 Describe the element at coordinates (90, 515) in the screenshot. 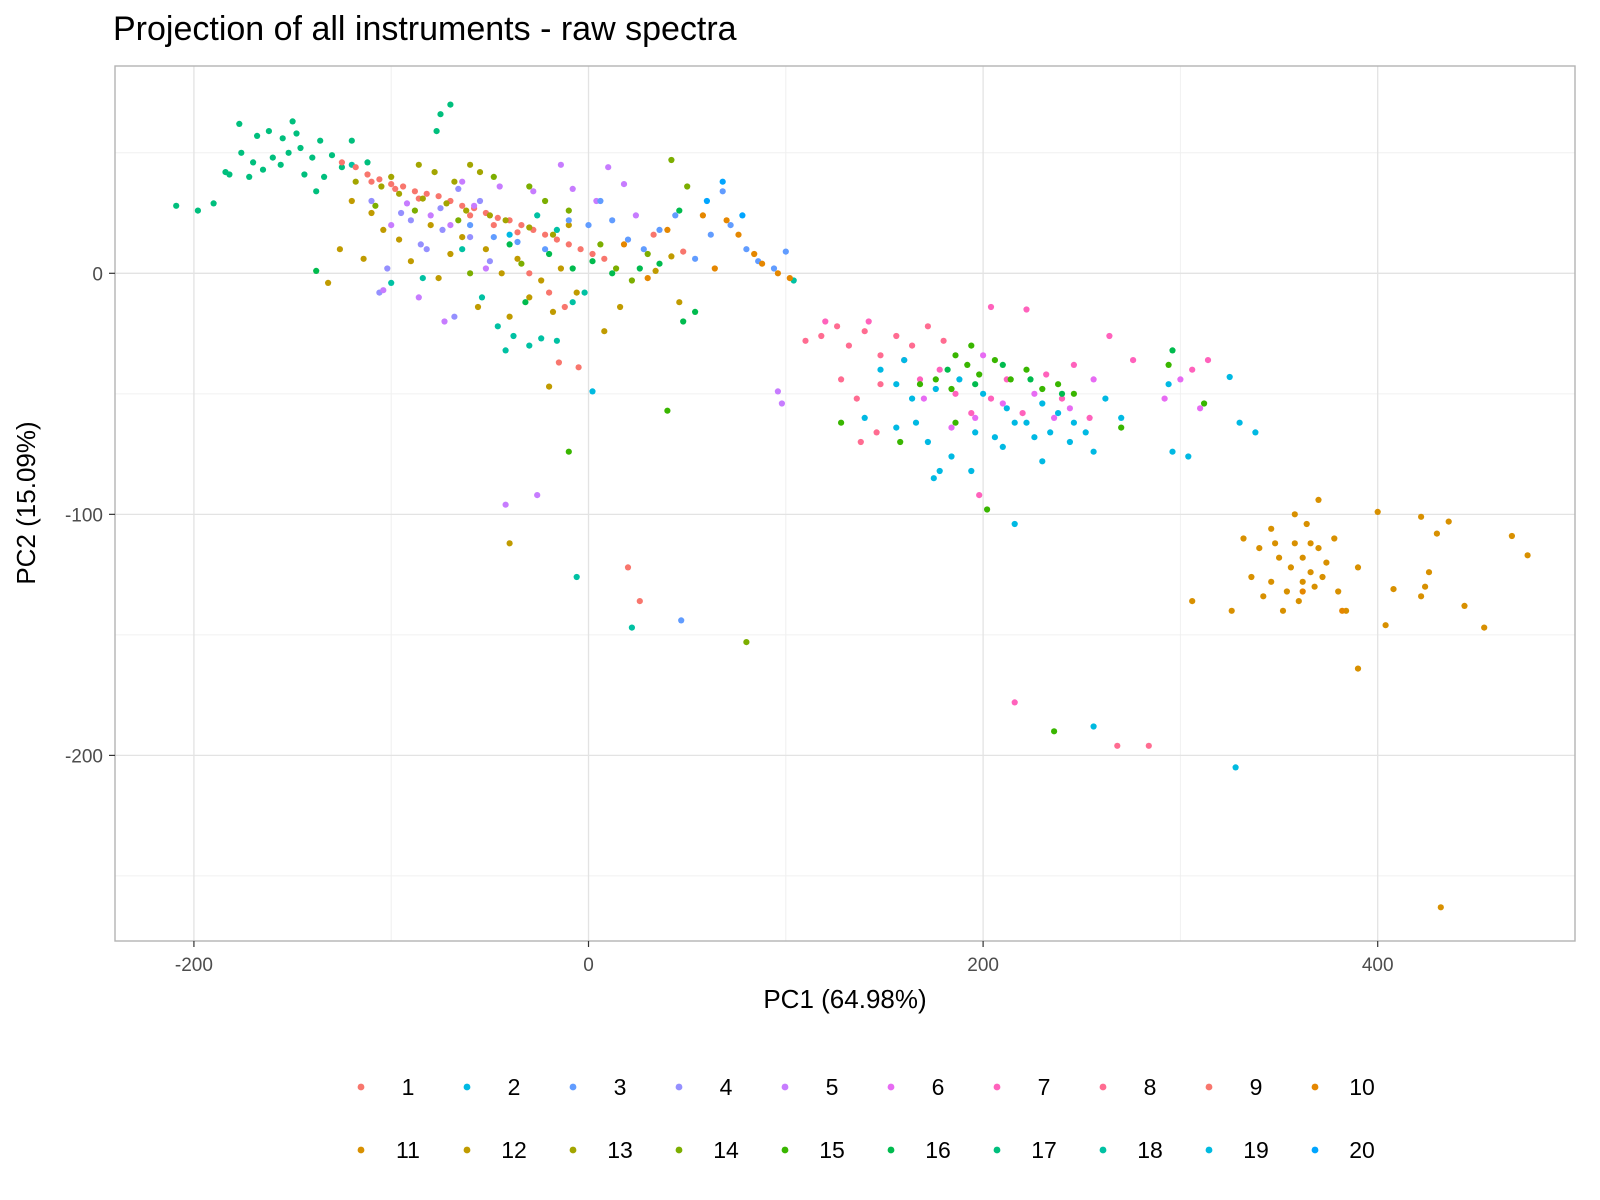

I see `y-axis-ticks: 0 -100 -200` at that location.